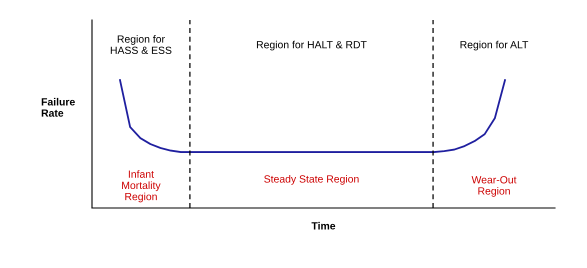  What do you see at coordinates (141, 44) in the screenshot?
I see `text: Region for HASS & ESS` at bounding box center [141, 44].